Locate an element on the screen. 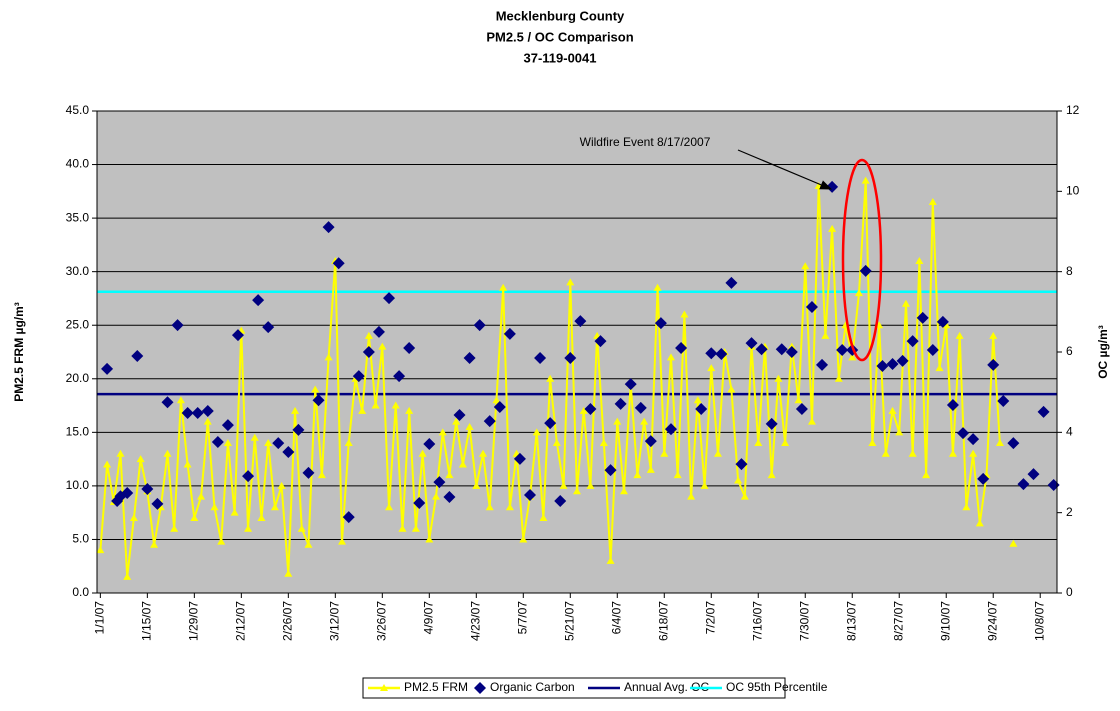 This screenshot has height=711, width=1120. x-tick-label: 10/8/07 is located at coordinates (1039, 621).